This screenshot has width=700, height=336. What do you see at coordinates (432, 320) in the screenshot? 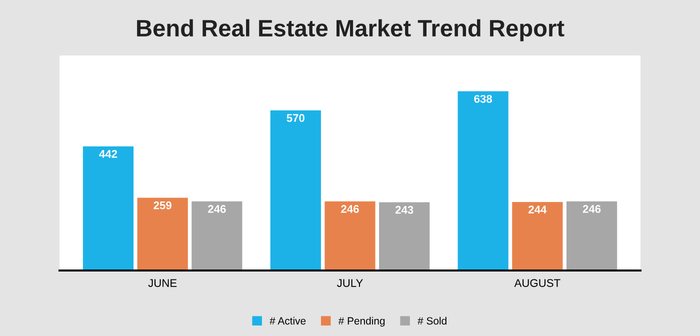
I see `legend-label: # Sold` at bounding box center [432, 320].